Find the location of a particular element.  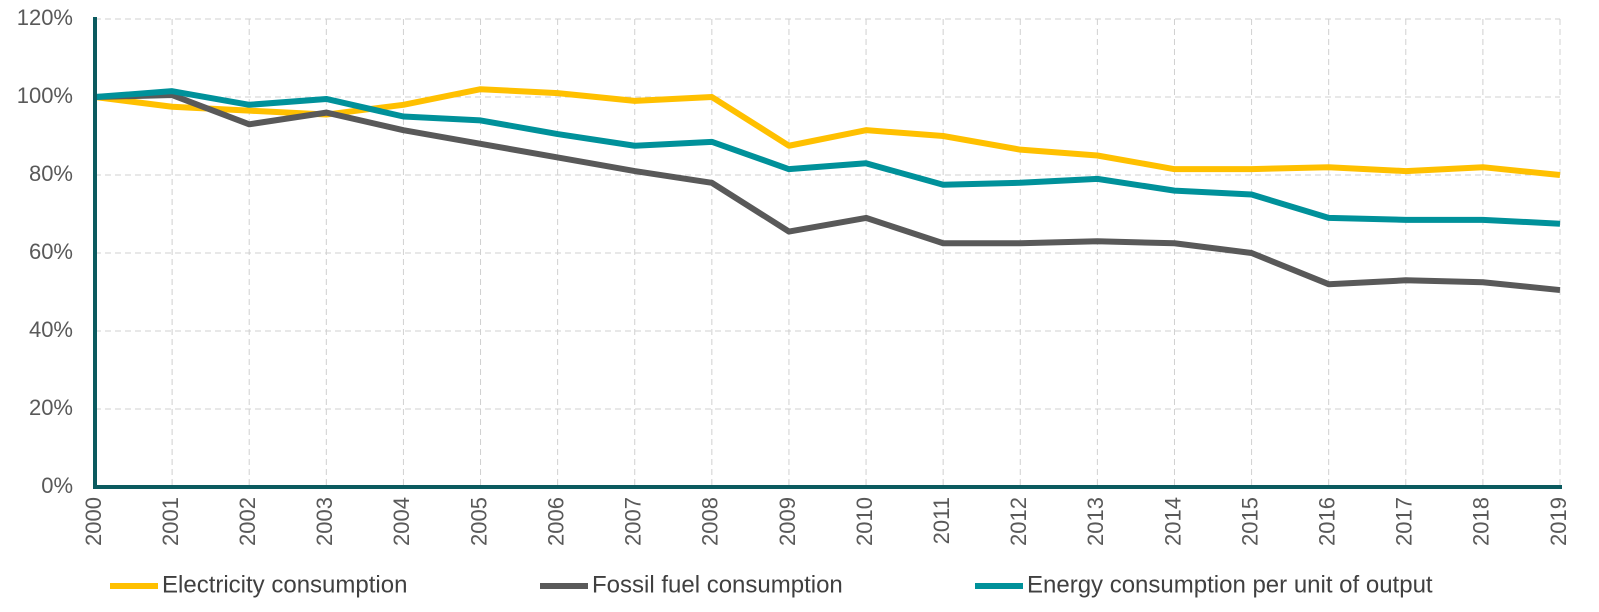

x-tick-label: 2017 is located at coordinates (1404, 521).